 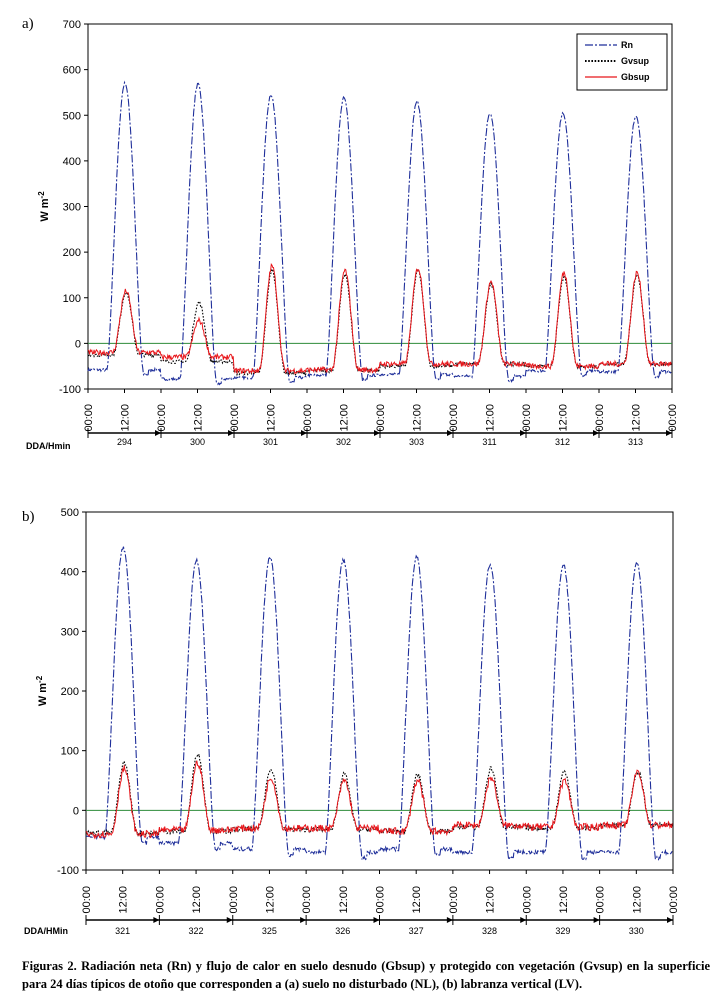 I want to click on day-label: 312, so click(x=562, y=442).